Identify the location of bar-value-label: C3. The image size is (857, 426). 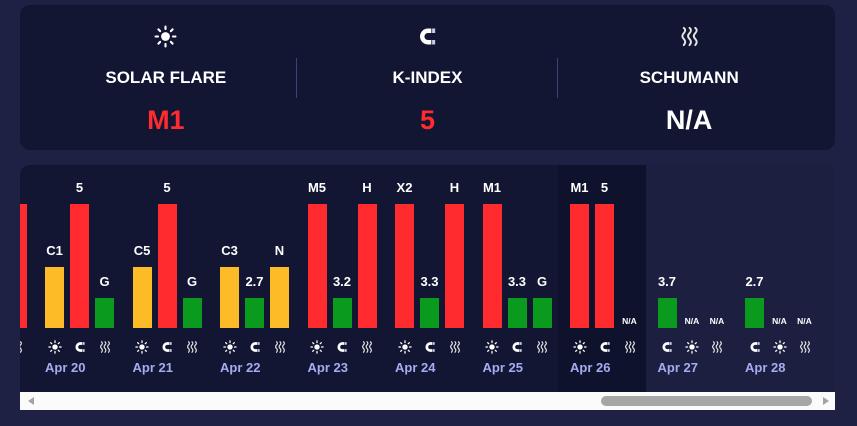
(229, 250).